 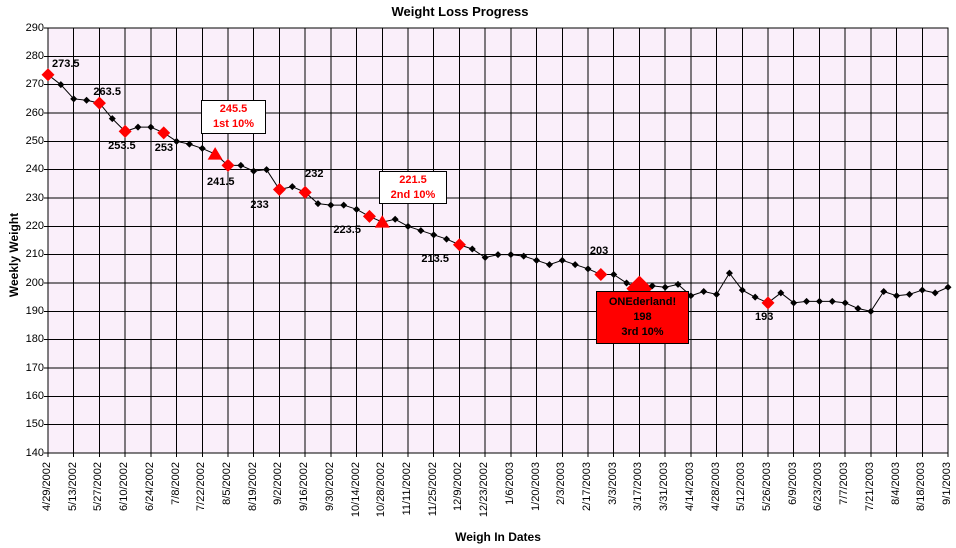 What do you see at coordinates (149, 486) in the screenshot?
I see `x-tick-label-text: 6/24/2002` at bounding box center [149, 486].